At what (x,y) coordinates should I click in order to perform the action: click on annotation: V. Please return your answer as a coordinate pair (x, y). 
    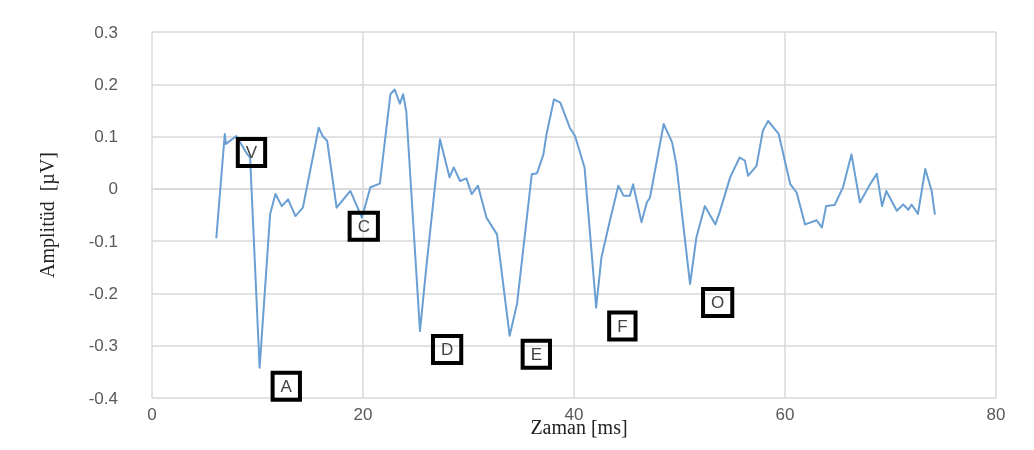
    Looking at the image, I should click on (251, 152).